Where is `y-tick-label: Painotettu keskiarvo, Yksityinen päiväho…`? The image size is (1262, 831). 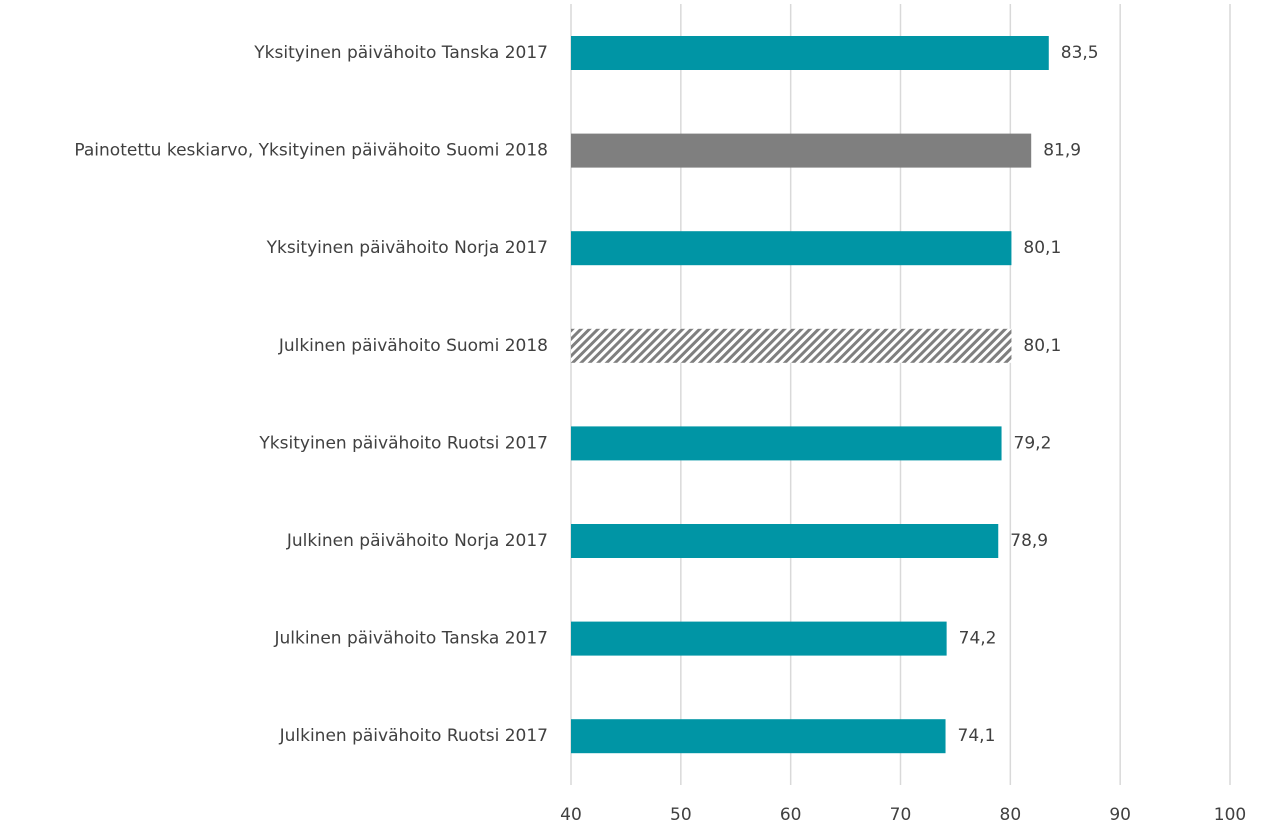 y-tick-label: Painotettu keskiarvo, Yksityinen päiväho… is located at coordinates (311, 151).